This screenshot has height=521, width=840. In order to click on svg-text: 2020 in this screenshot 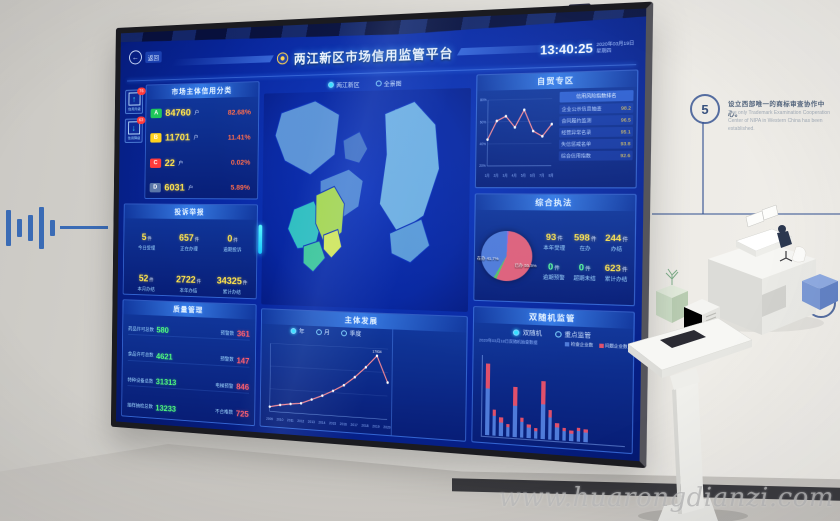, I will do `click(386, 427)`.